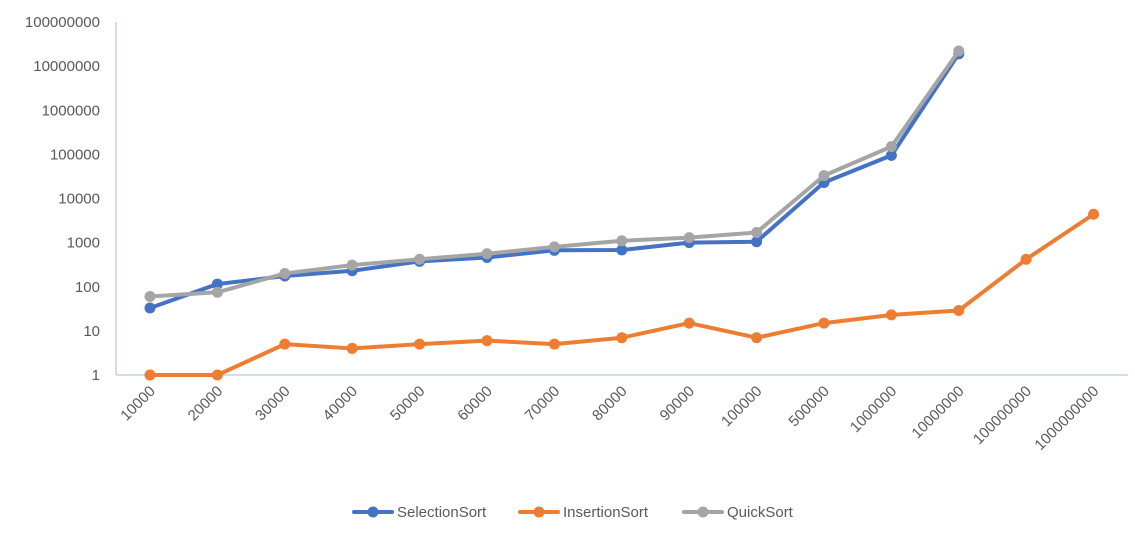 This screenshot has height=553, width=1135. I want to click on x-tick-label: 10000000, so click(937, 412).